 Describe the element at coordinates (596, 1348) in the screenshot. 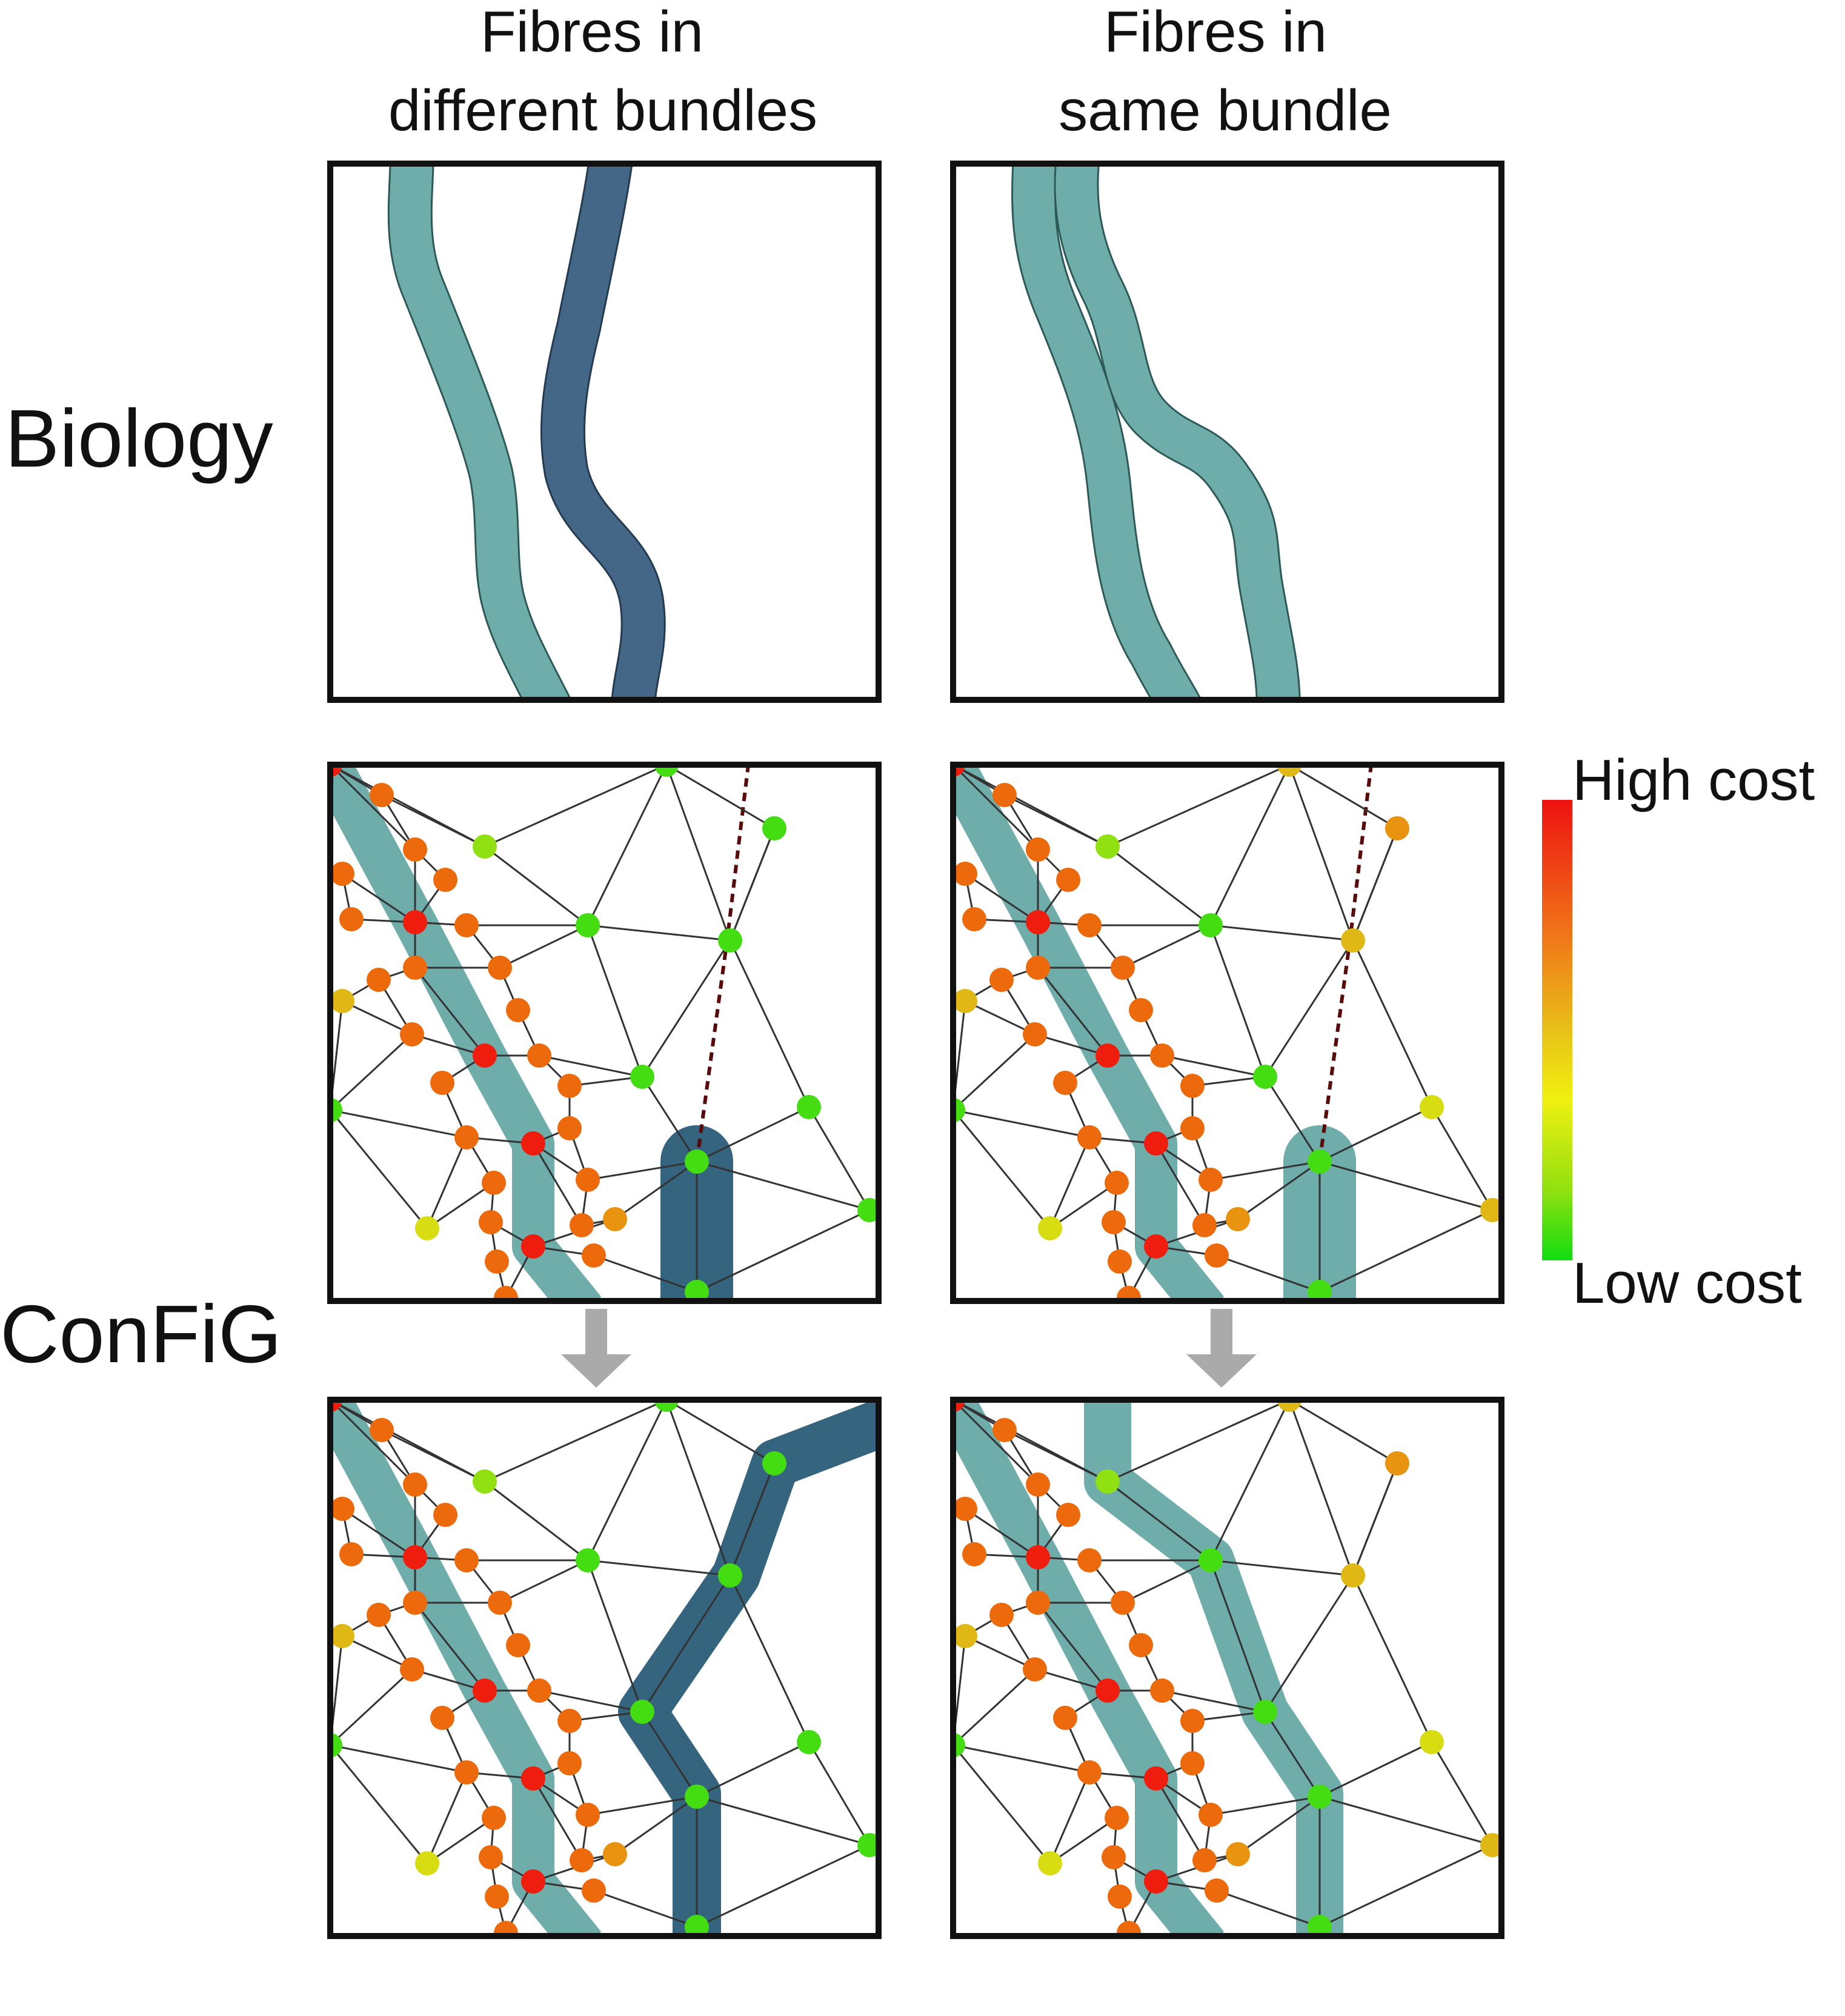

I see `arrow-down-left` at that location.